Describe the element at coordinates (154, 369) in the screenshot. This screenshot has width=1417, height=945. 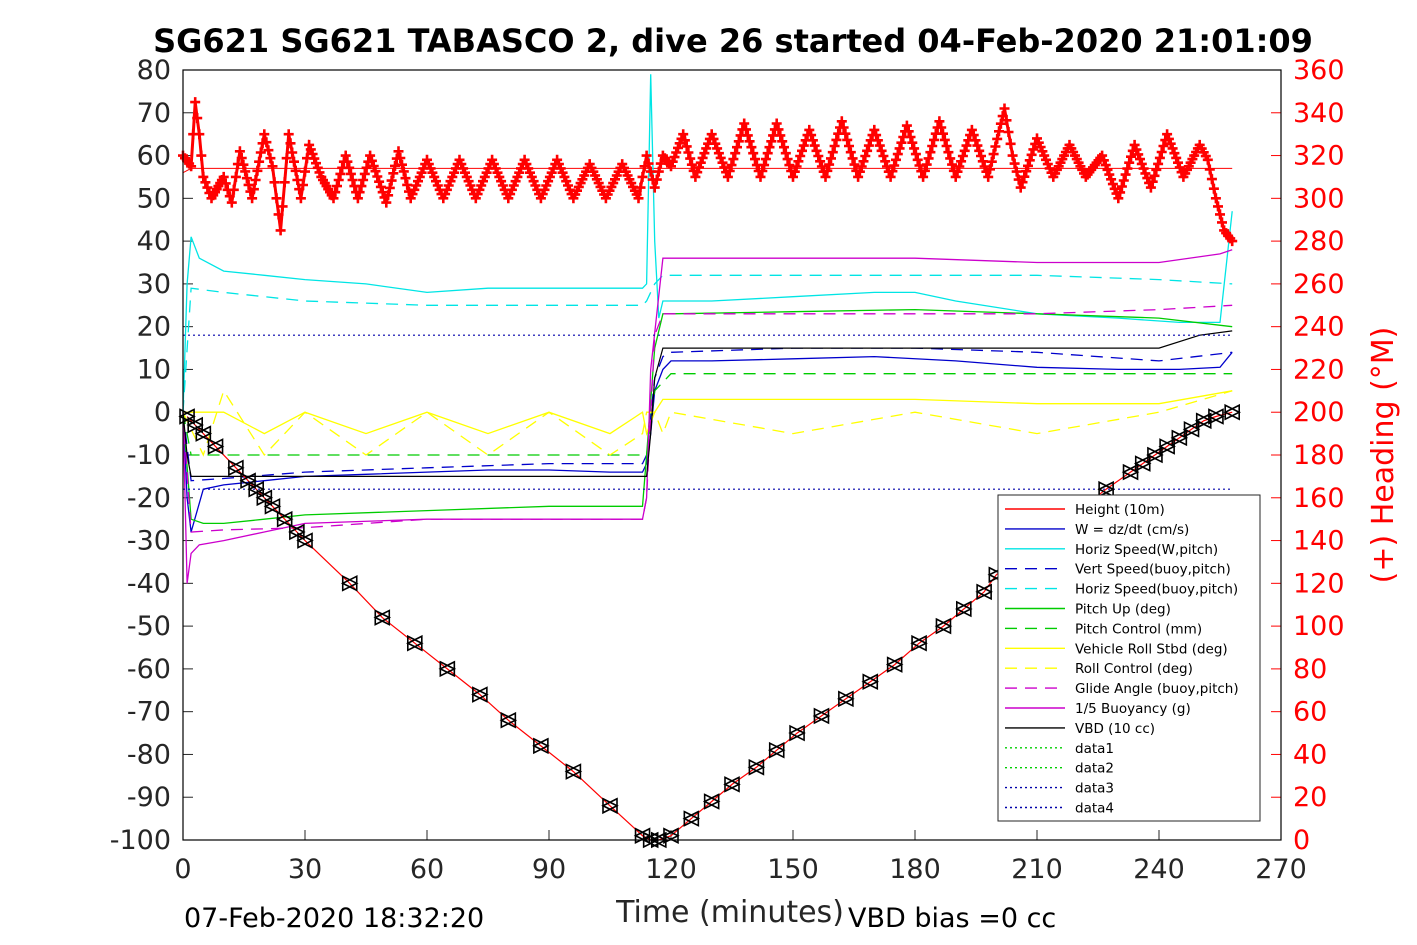
I see `left-tick-label: 10` at that location.